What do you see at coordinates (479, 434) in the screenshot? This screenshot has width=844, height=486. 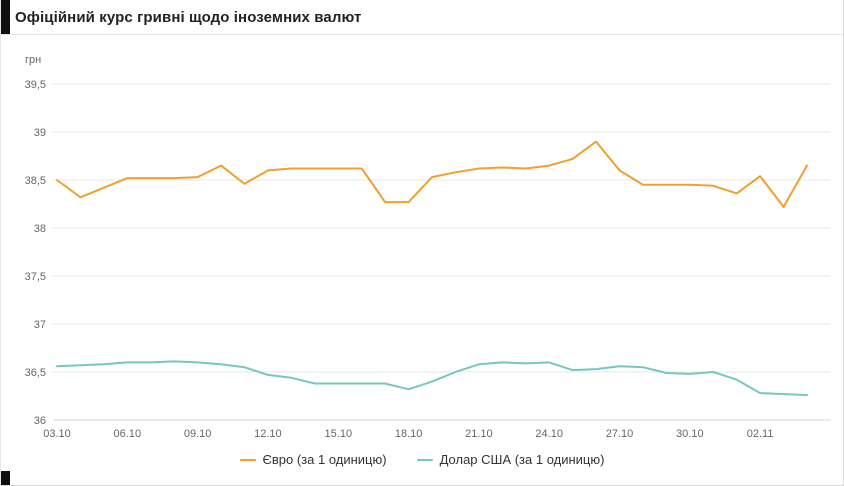 I see `x-tick-label: 21.10` at bounding box center [479, 434].